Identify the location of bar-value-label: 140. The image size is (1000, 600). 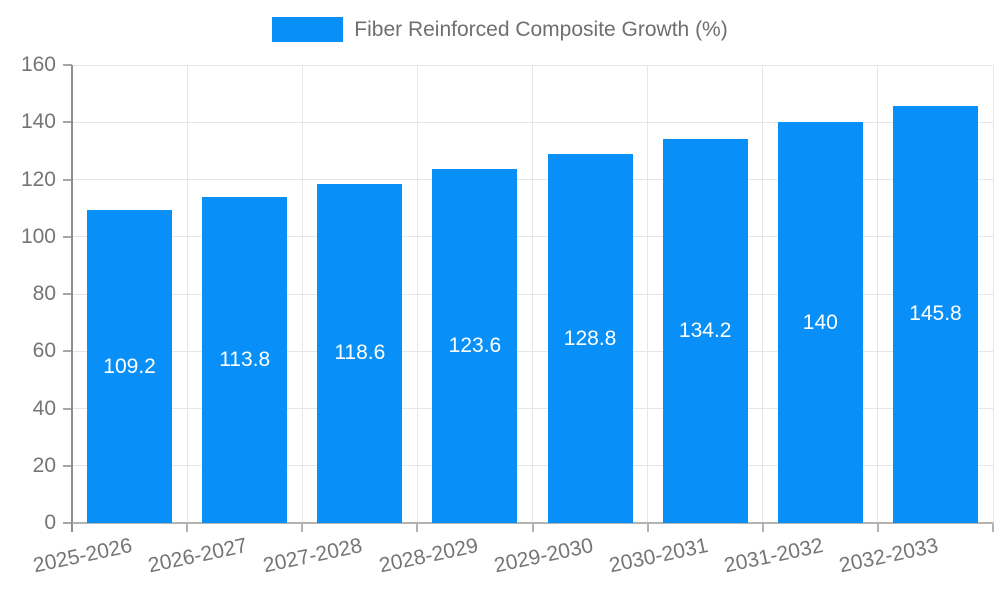
(820, 322).